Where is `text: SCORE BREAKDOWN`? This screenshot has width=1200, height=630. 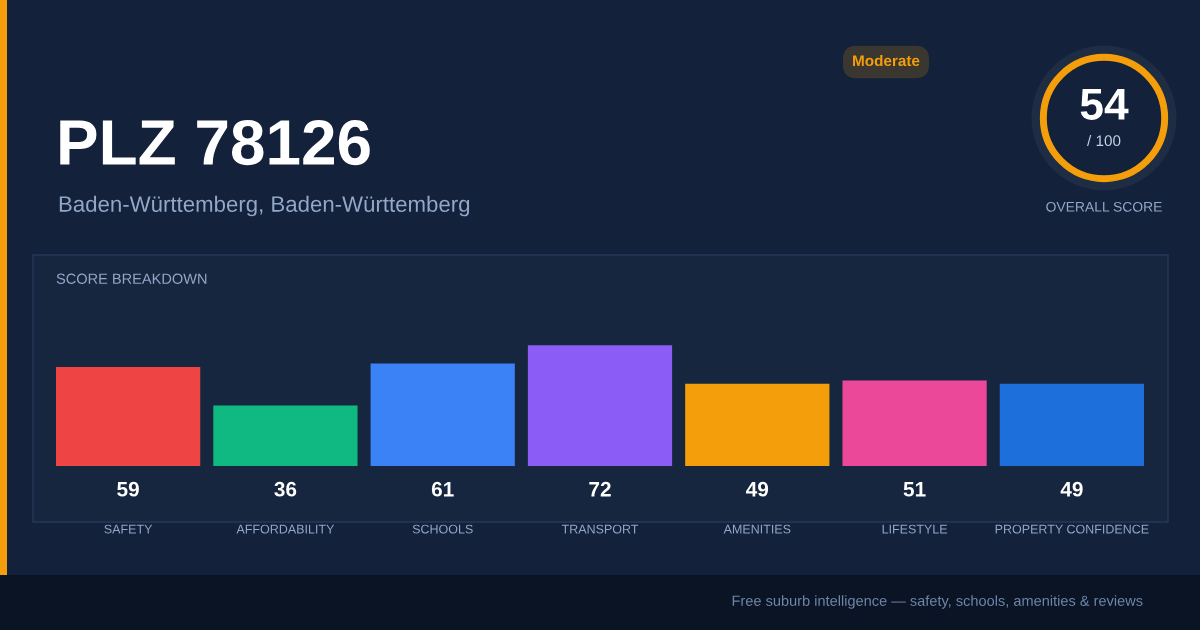
text: SCORE BREAKDOWN is located at coordinates (131, 278).